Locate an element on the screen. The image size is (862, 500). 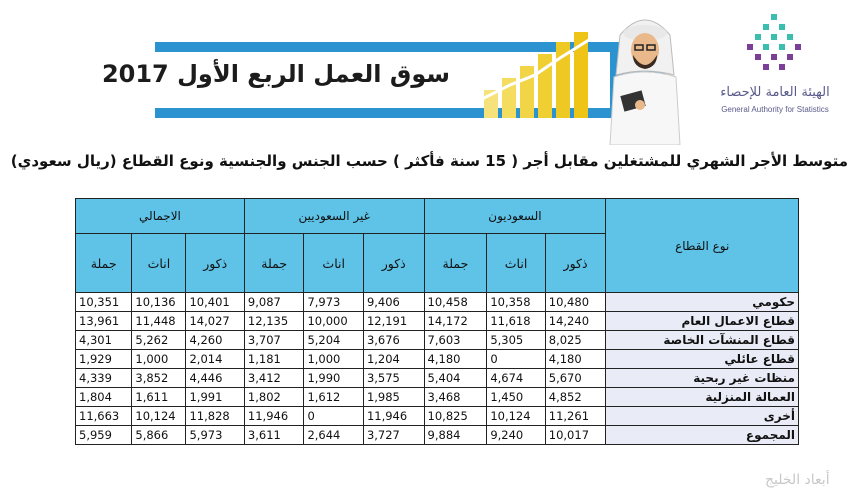
sector-cell: المجموع is located at coordinates (702, 435).